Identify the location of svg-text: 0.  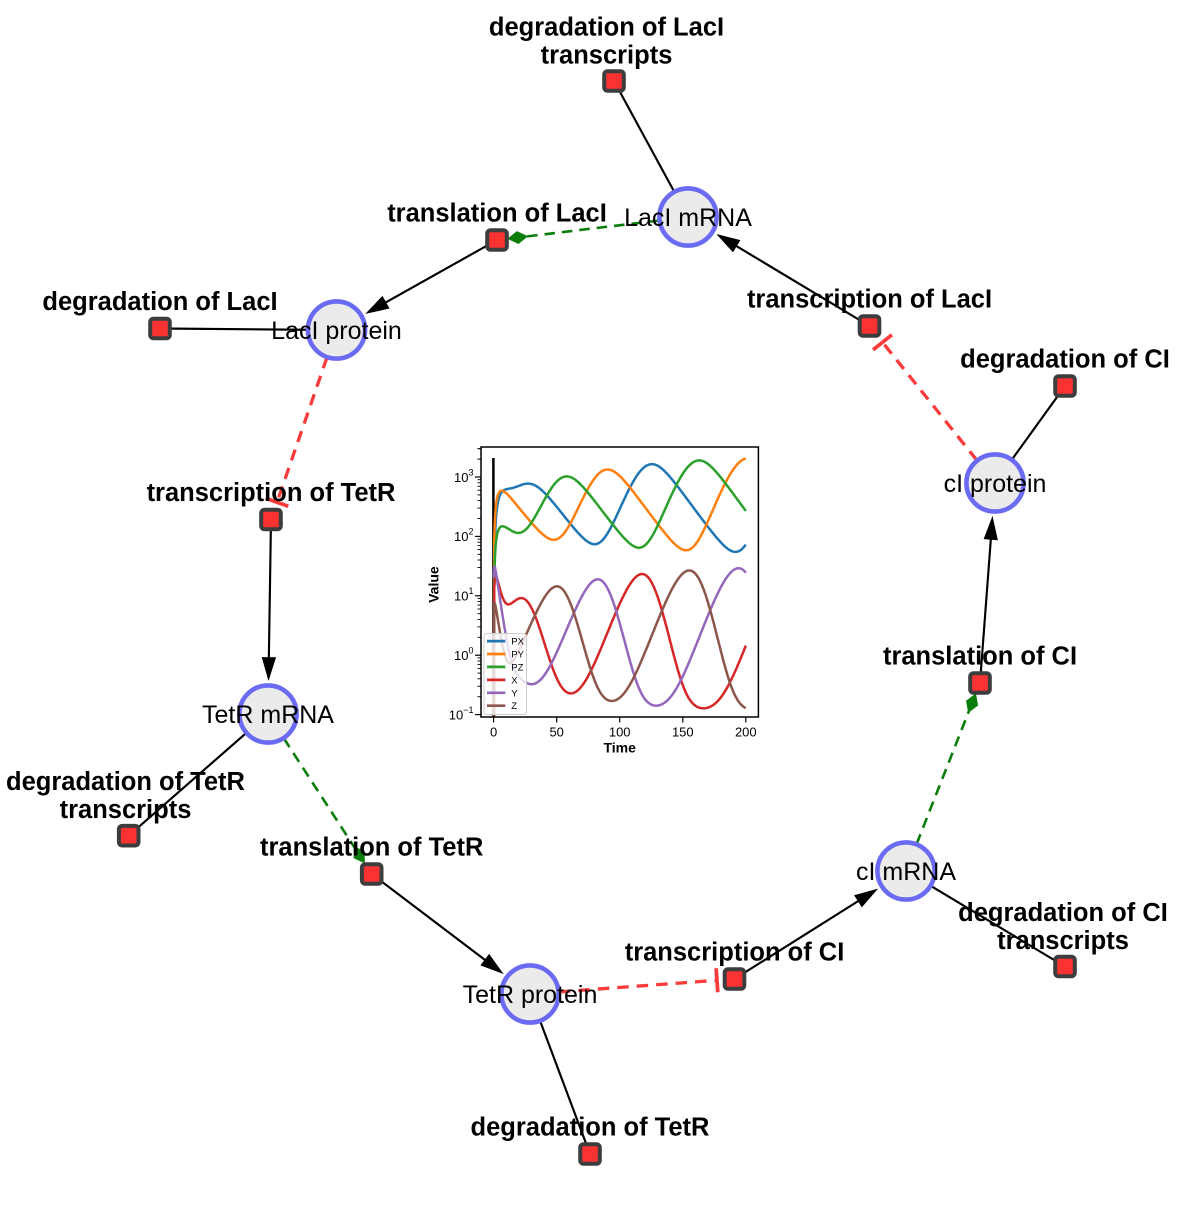
(493, 731).